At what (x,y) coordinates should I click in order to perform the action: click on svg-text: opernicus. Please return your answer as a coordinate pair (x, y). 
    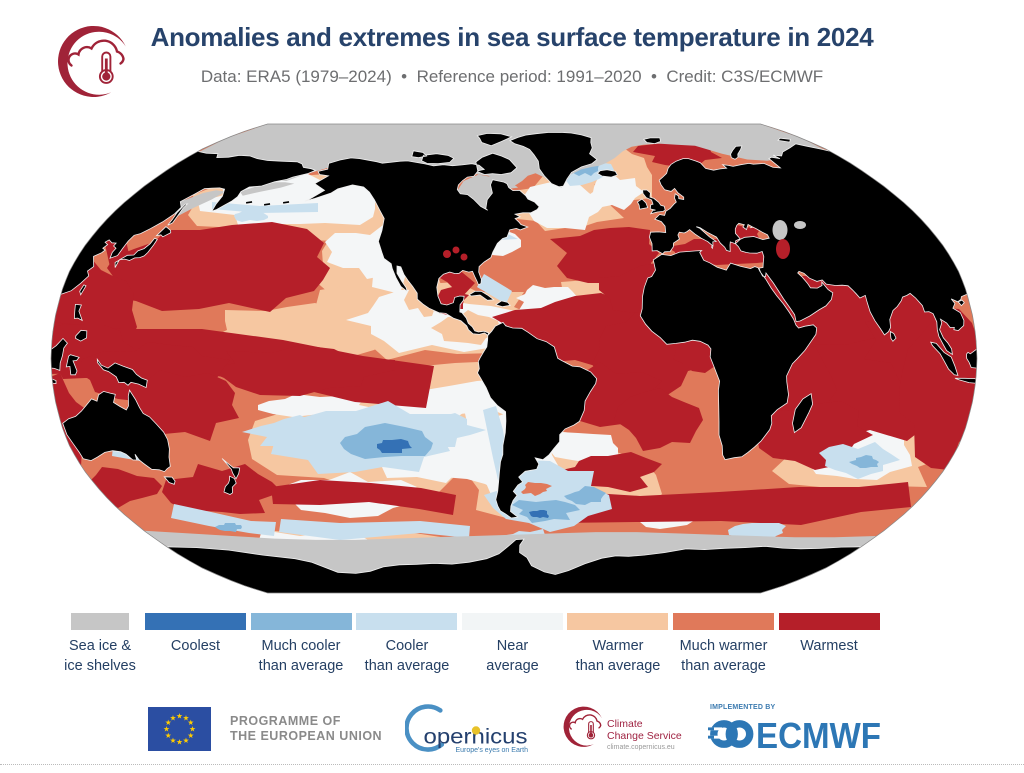
    Looking at the image, I should click on (476, 737).